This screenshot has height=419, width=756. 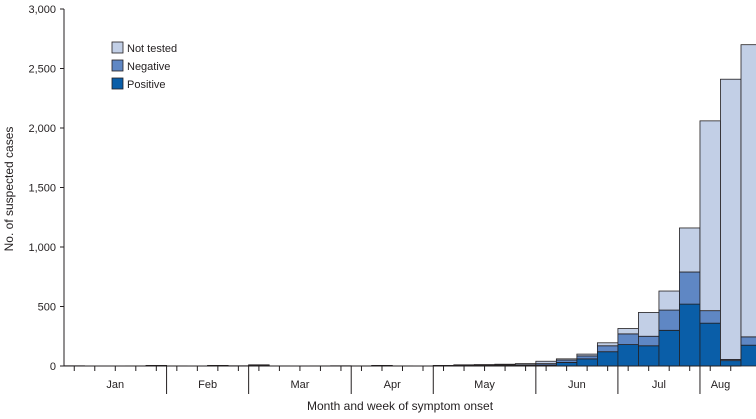 I want to click on month-label: Feb, so click(x=207, y=385).